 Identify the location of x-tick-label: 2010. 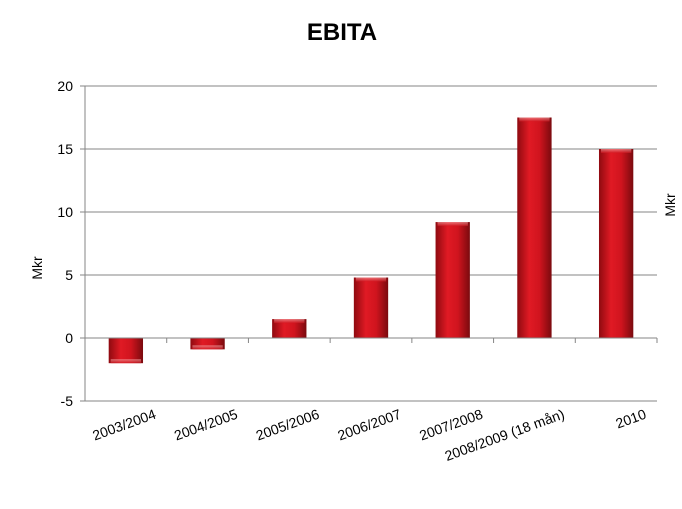
(630, 419).